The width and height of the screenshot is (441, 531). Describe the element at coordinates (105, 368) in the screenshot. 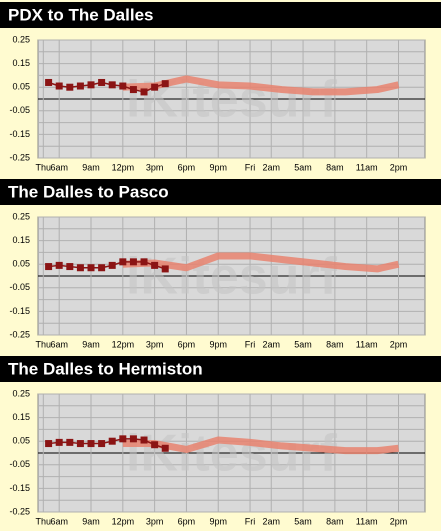

I see `chart-title: The Dalles to Hermiston` at that location.